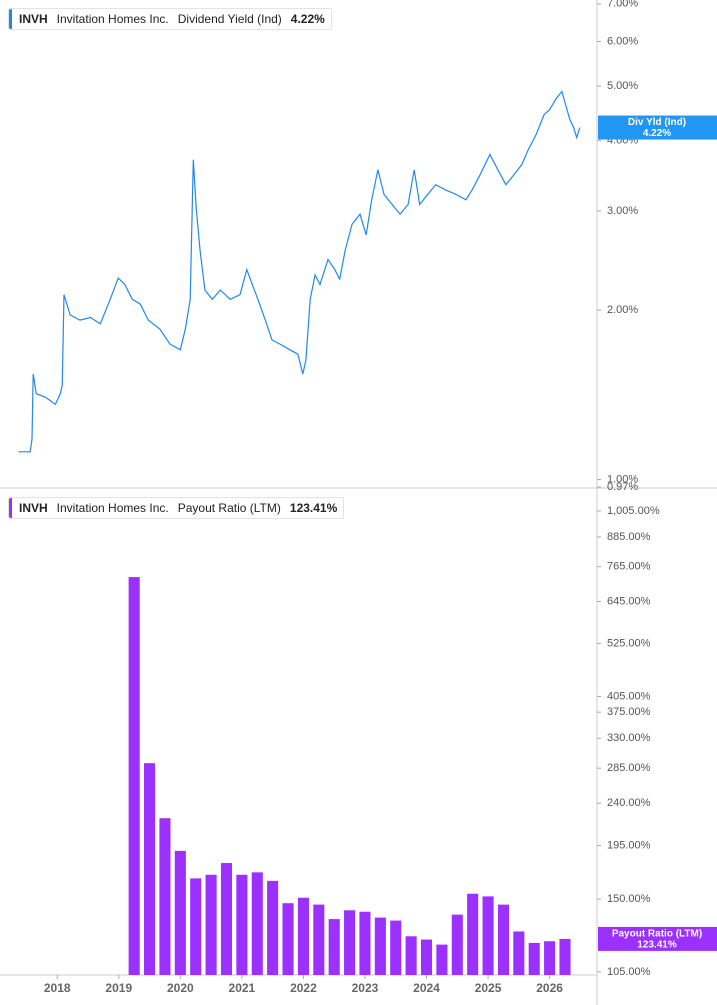 Image resolution: width=717 pixels, height=1005 pixels. I want to click on metric: Payout Ratio (LTM), so click(229, 508).